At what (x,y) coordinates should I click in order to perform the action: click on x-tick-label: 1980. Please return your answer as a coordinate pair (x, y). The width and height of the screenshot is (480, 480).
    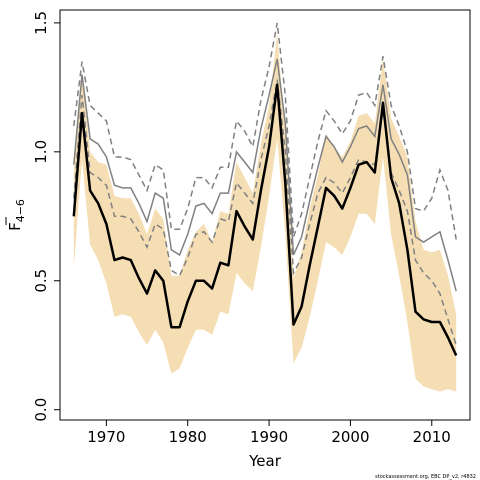
    Looking at the image, I should click on (188, 437).